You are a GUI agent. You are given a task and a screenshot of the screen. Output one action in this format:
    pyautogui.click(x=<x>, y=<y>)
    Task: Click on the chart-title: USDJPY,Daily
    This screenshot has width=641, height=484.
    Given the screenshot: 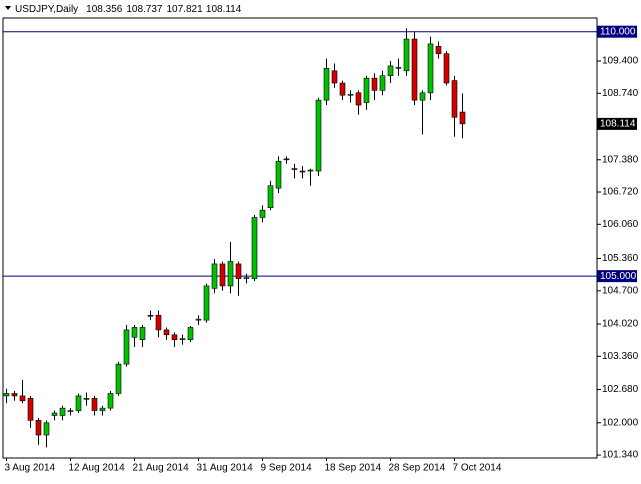 What is the action you would take?
    pyautogui.click(x=46, y=9)
    